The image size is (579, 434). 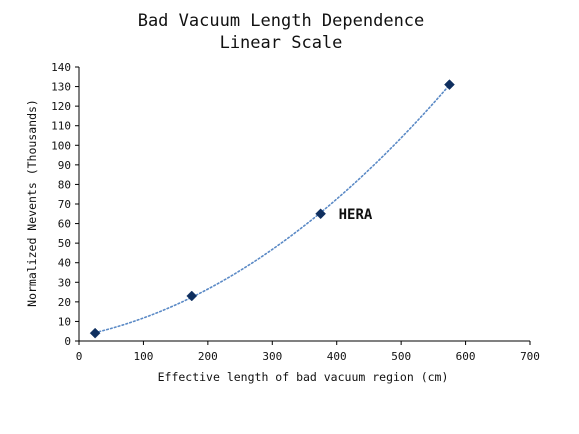 I want to click on y-tick-label: 20, so click(x=64, y=302).